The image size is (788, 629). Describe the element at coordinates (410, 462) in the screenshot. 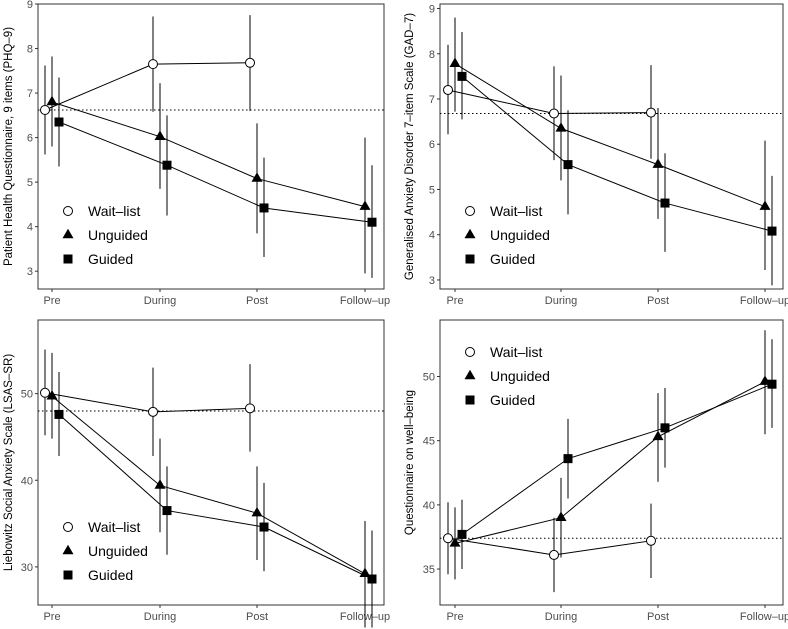

I see `y-axis-title: Questionnaire on well–being` at that location.